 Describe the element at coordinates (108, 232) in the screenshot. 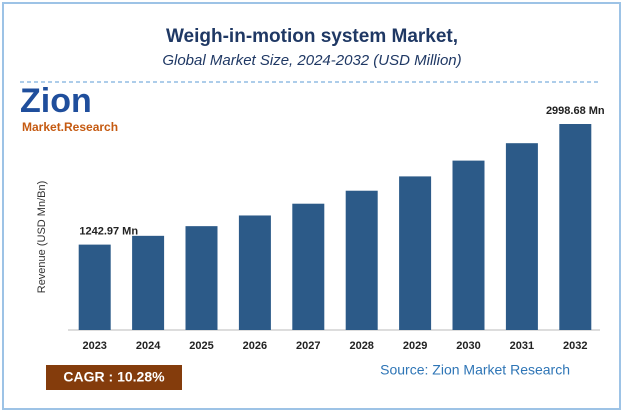

I see `value-label: 1242.97 Mn` at that location.